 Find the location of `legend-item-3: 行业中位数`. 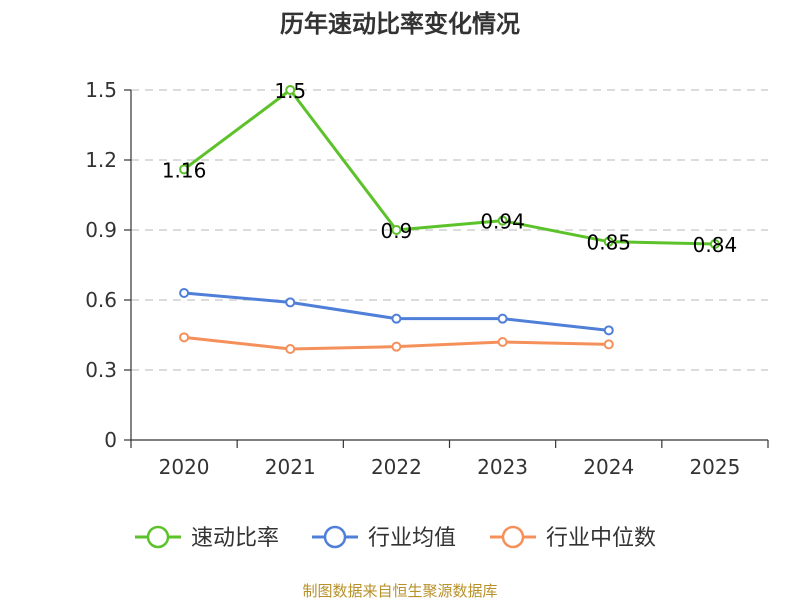

legend-item-3: 行业中位数 is located at coordinates (573, 538).